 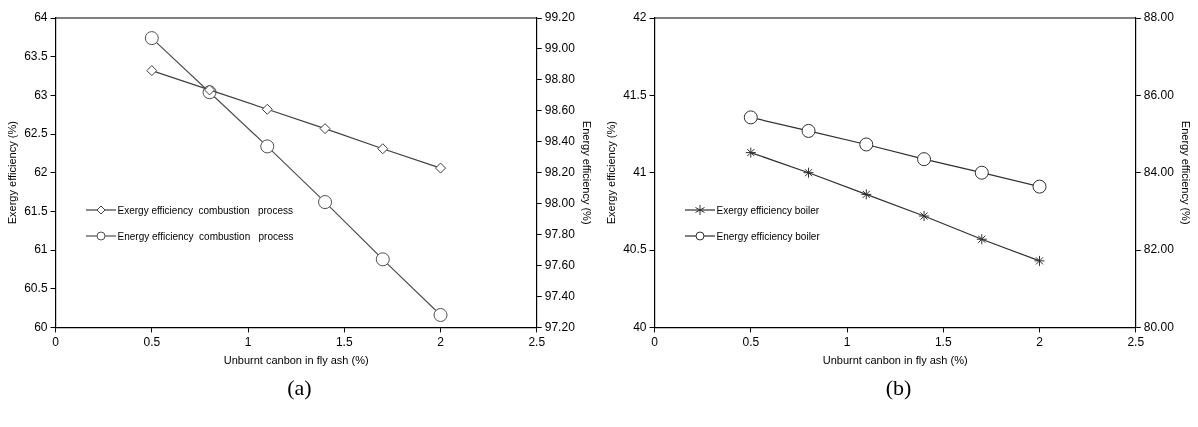 What do you see at coordinates (640, 326) in the screenshot?
I see `y-tick-label: 40` at bounding box center [640, 326].